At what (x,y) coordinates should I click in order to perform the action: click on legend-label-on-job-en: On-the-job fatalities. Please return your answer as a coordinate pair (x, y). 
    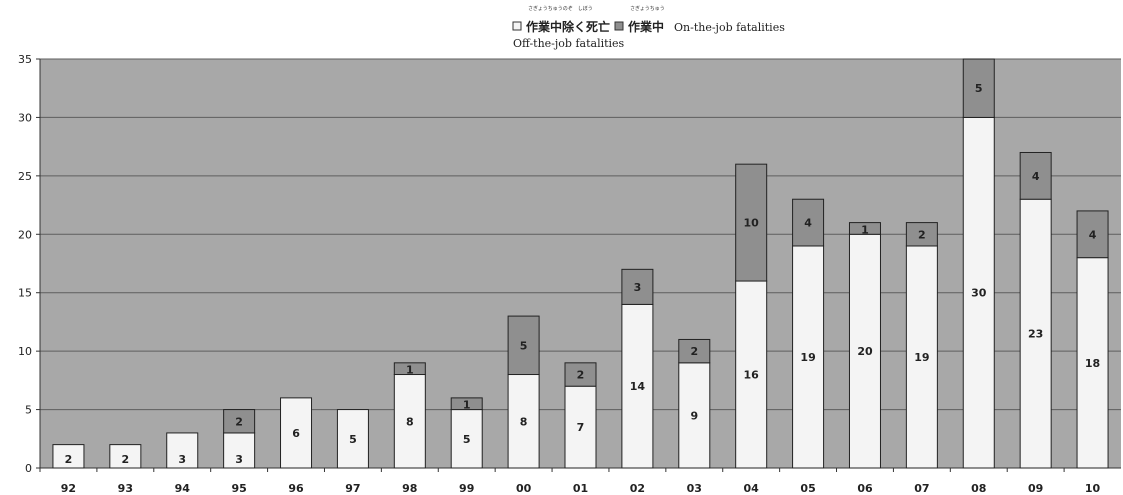
    Looking at the image, I should click on (729, 27).